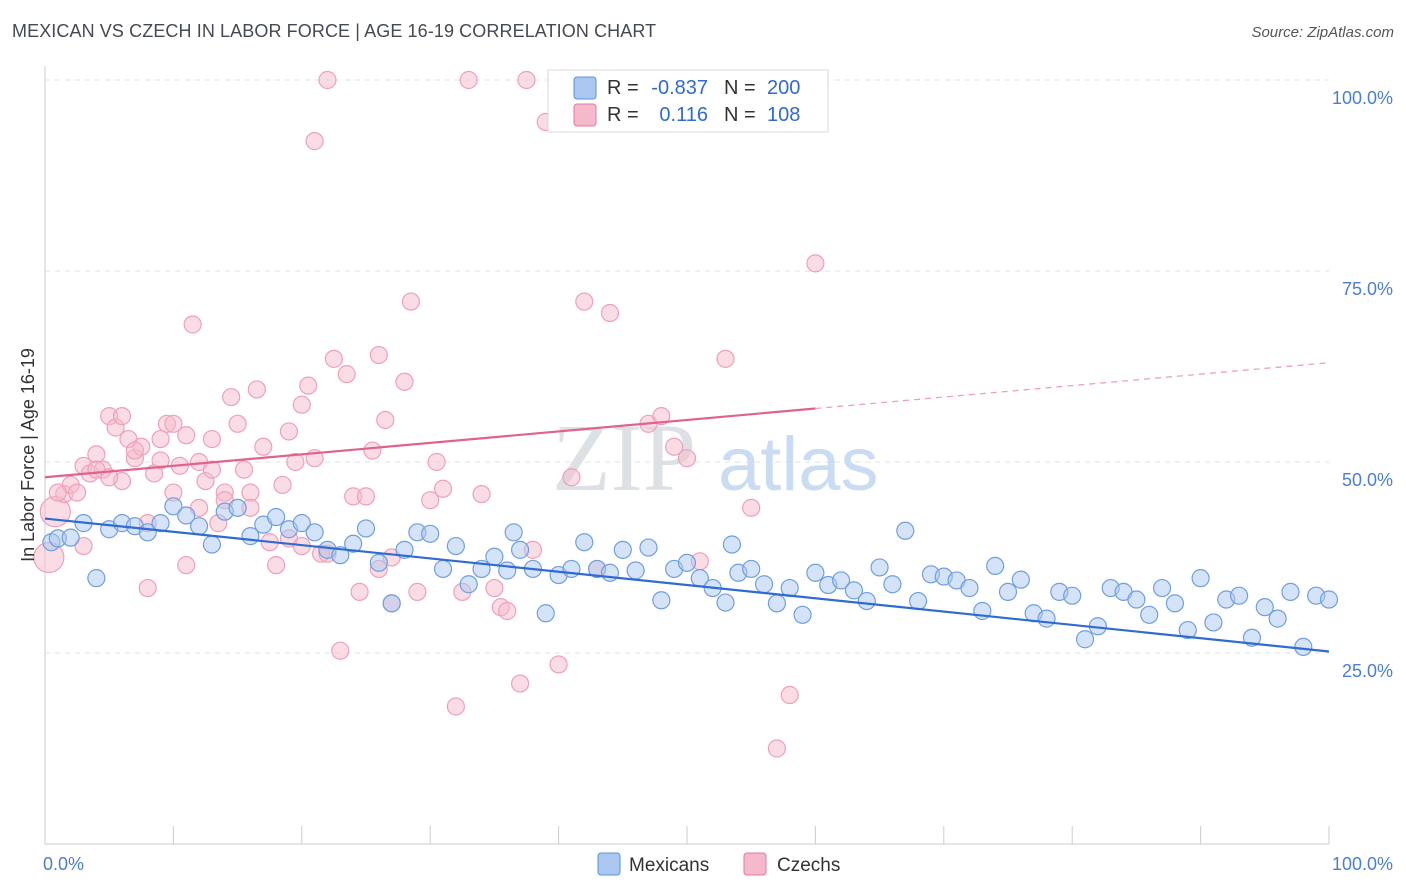  What do you see at coordinates (669, 865) in the screenshot?
I see `legend-mexicans-label: Mexicans` at bounding box center [669, 865].